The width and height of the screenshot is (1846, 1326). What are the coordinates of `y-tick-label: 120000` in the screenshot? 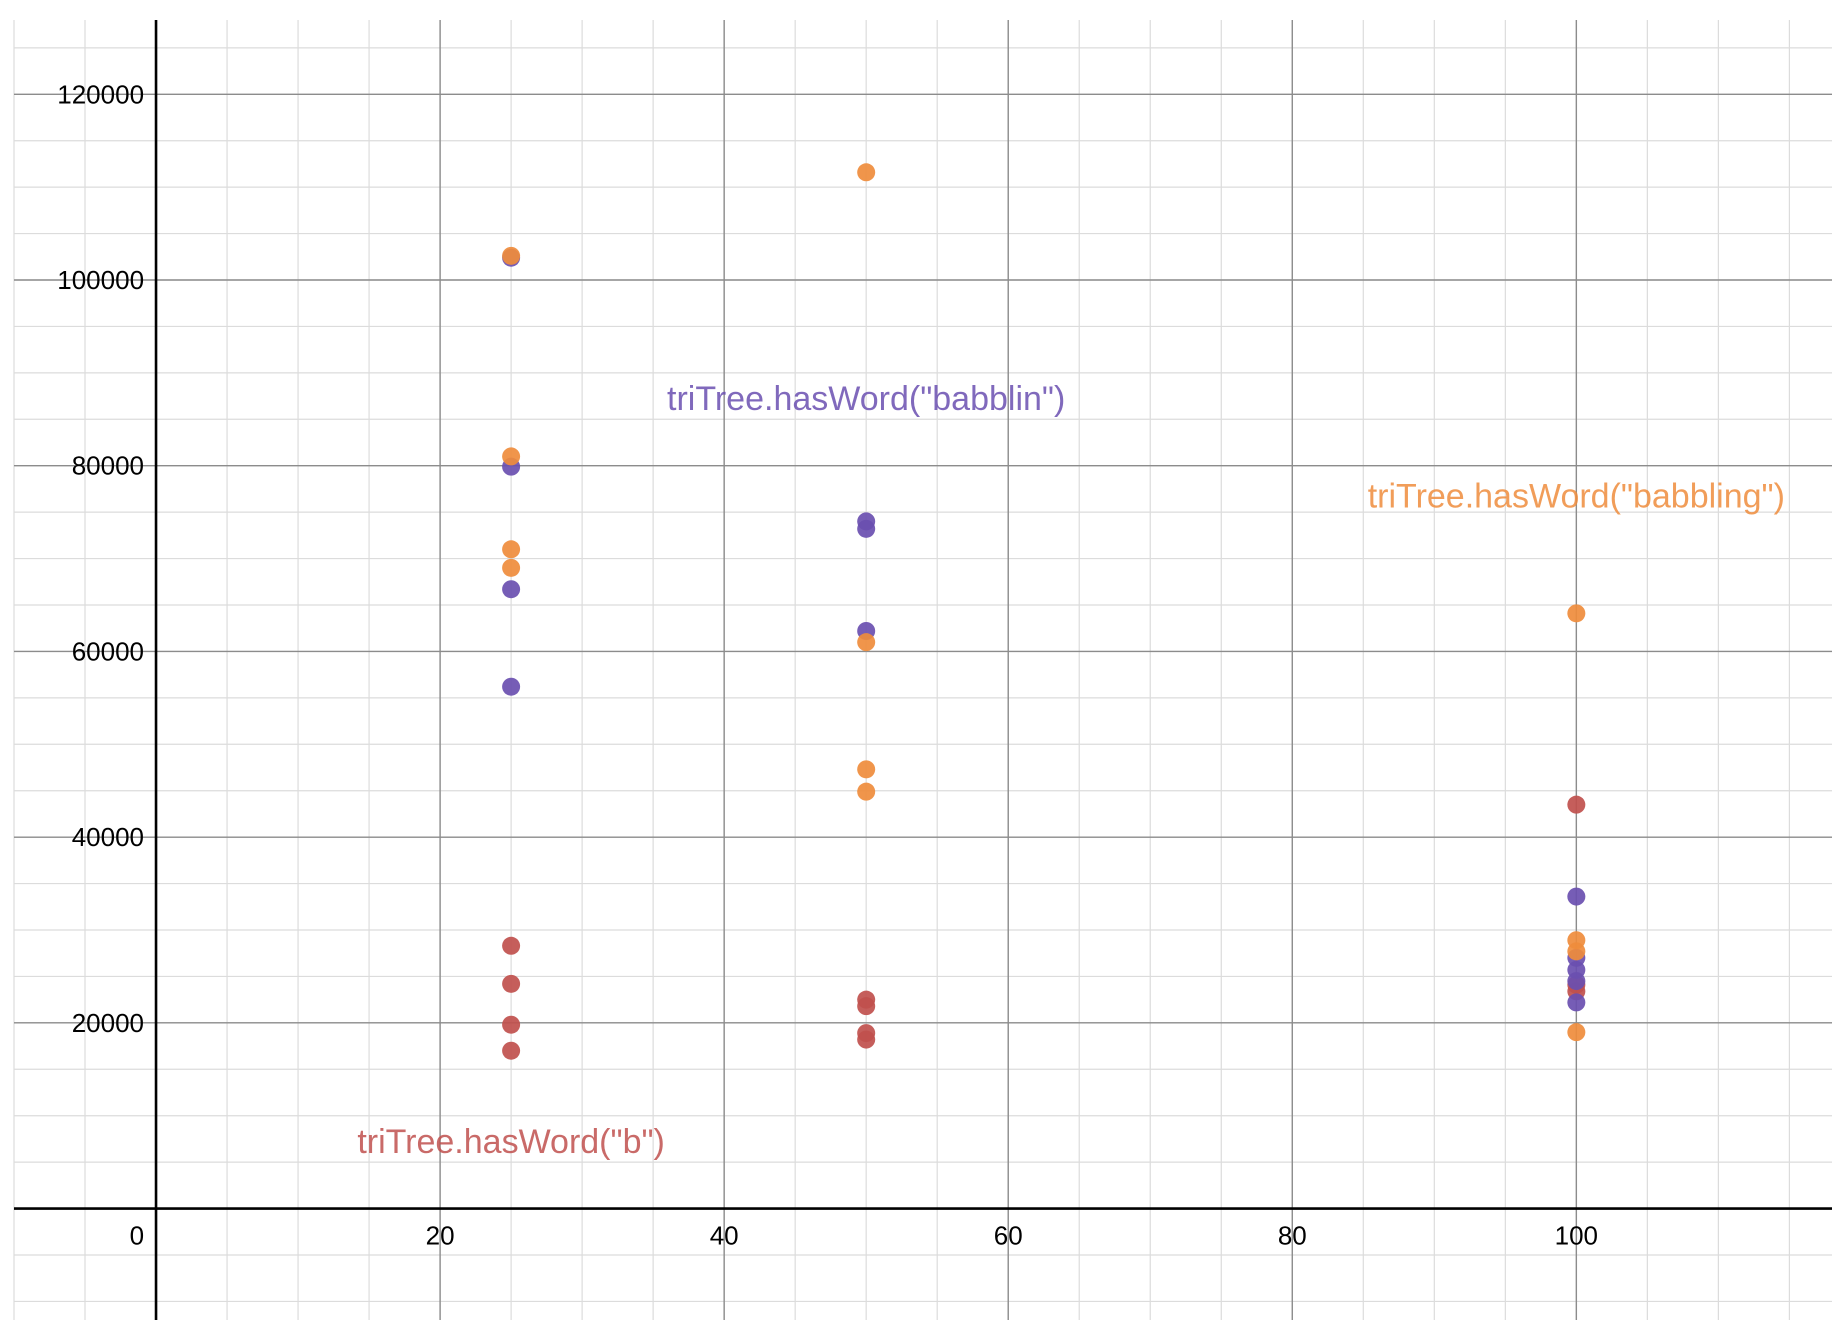 It's located at (100, 94).